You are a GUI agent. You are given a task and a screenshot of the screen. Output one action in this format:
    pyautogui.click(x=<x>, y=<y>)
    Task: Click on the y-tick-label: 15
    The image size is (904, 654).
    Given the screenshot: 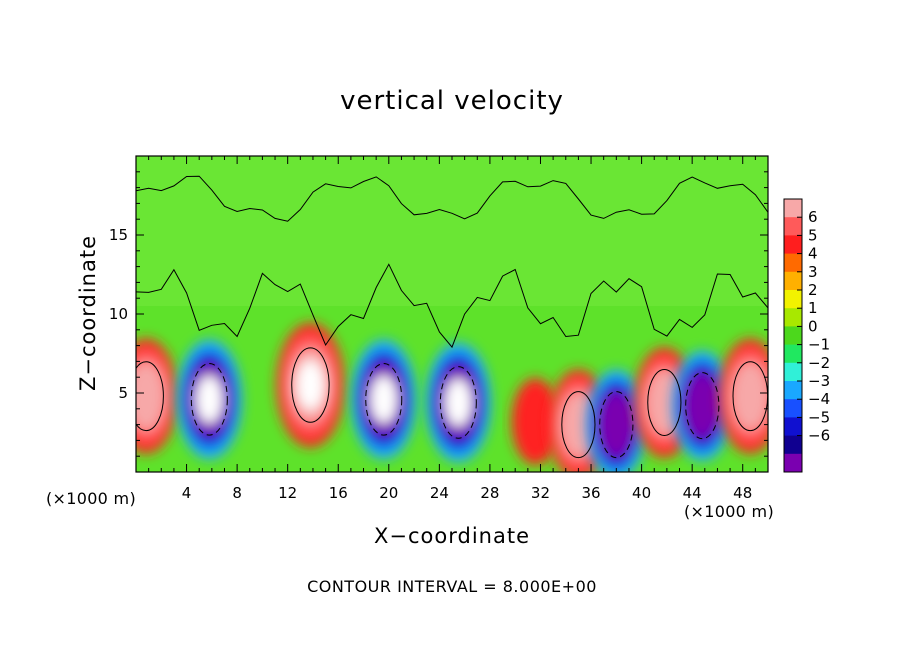 What is the action you would take?
    pyautogui.click(x=118, y=235)
    